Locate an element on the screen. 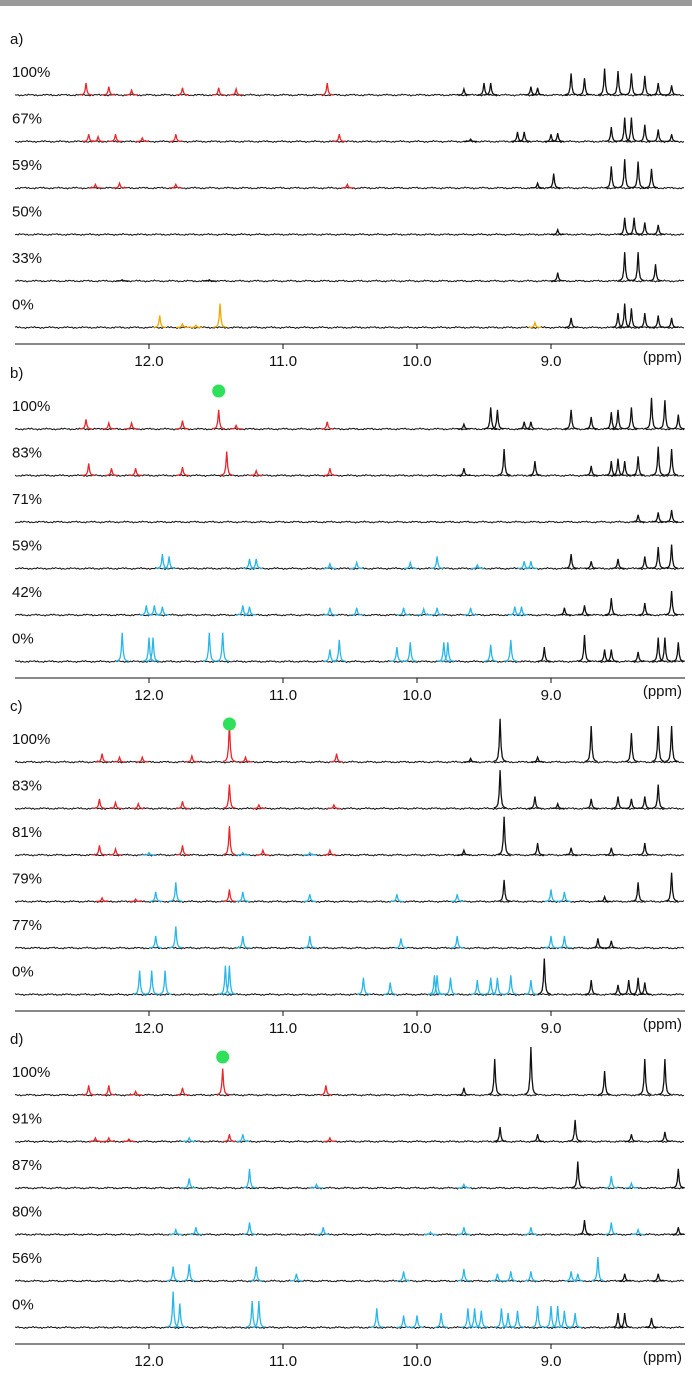 This screenshot has height=1378, width=692. trace-label: 83% is located at coordinates (27, 785).